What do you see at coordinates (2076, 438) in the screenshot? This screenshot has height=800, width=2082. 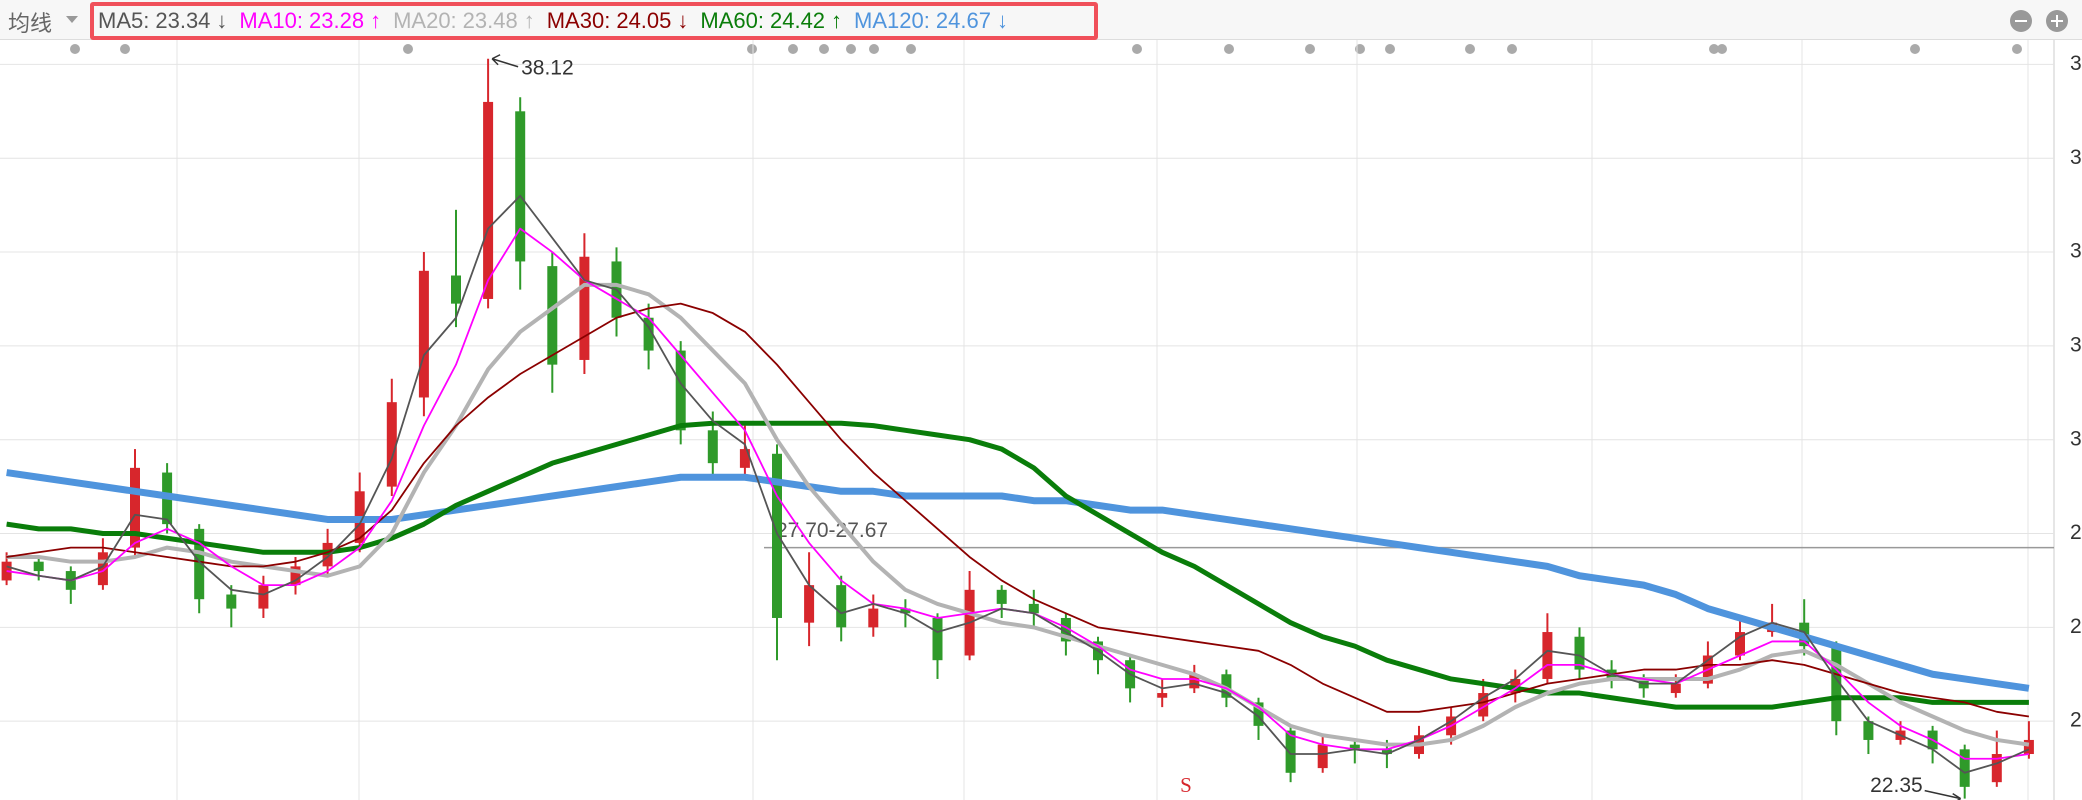 I see `y-tick-label: 30` at bounding box center [2076, 438].